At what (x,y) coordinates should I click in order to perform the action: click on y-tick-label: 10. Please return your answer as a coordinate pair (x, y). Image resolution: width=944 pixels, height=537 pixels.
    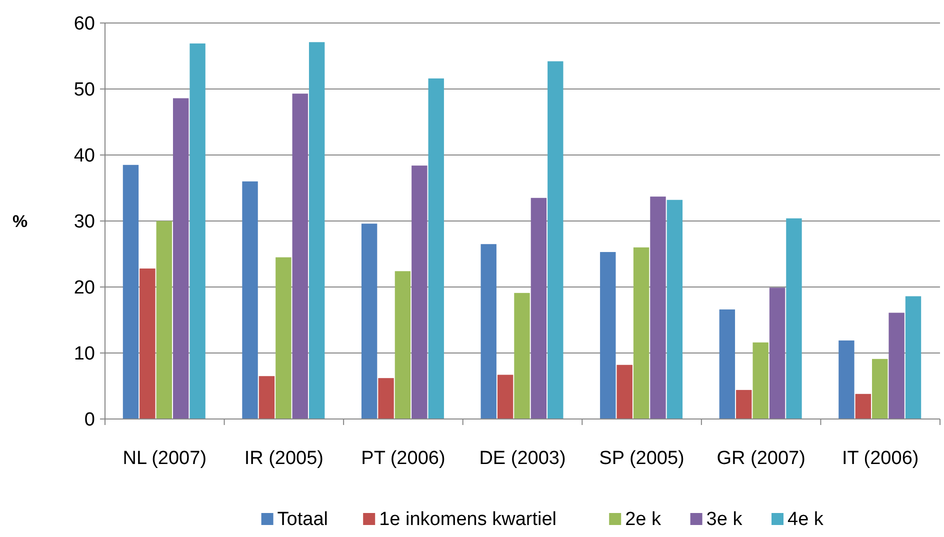
    Looking at the image, I should click on (84, 354).